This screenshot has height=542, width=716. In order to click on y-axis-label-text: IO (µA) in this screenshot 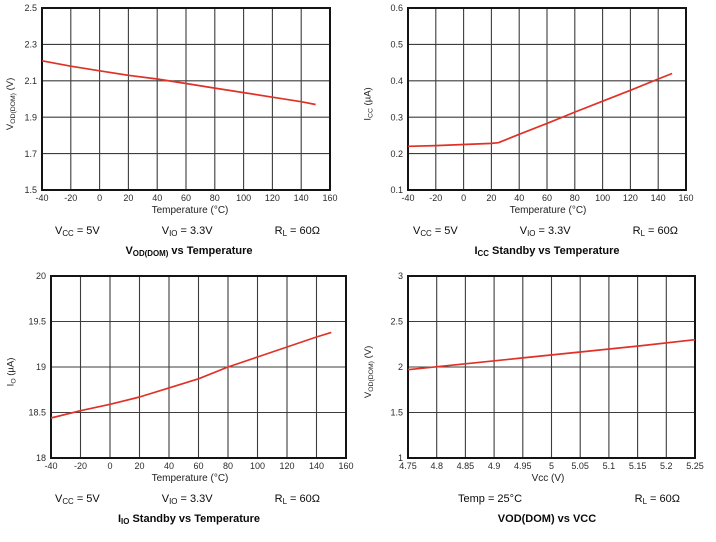, I will do `click(11, 372)`.